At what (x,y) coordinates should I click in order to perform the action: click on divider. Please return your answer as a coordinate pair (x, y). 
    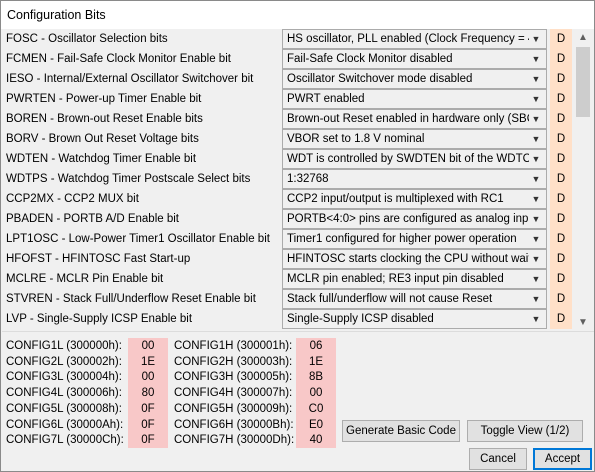
    Looking at the image, I should click on (298, 331).